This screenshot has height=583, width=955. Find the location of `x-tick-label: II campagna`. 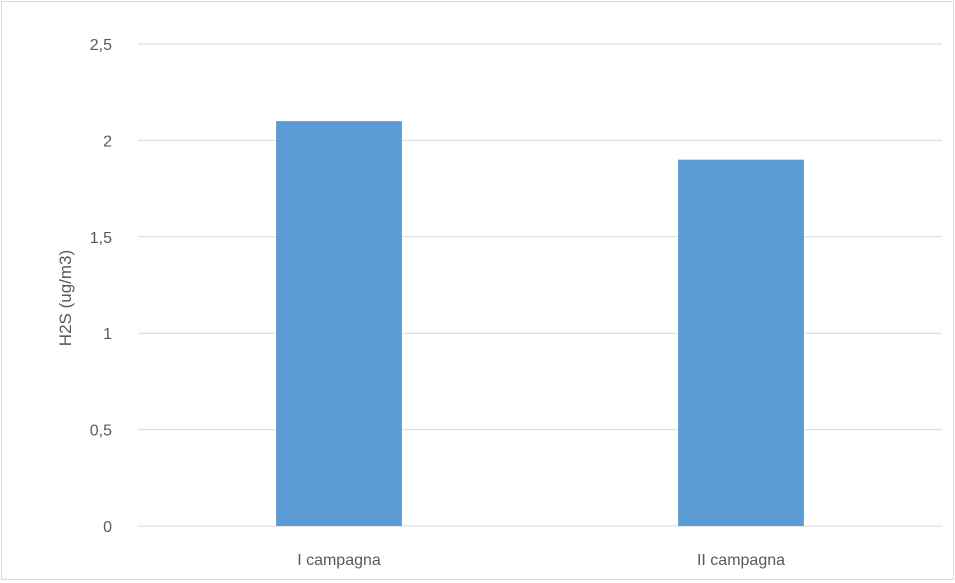

x-tick-label: II campagna is located at coordinates (741, 560).